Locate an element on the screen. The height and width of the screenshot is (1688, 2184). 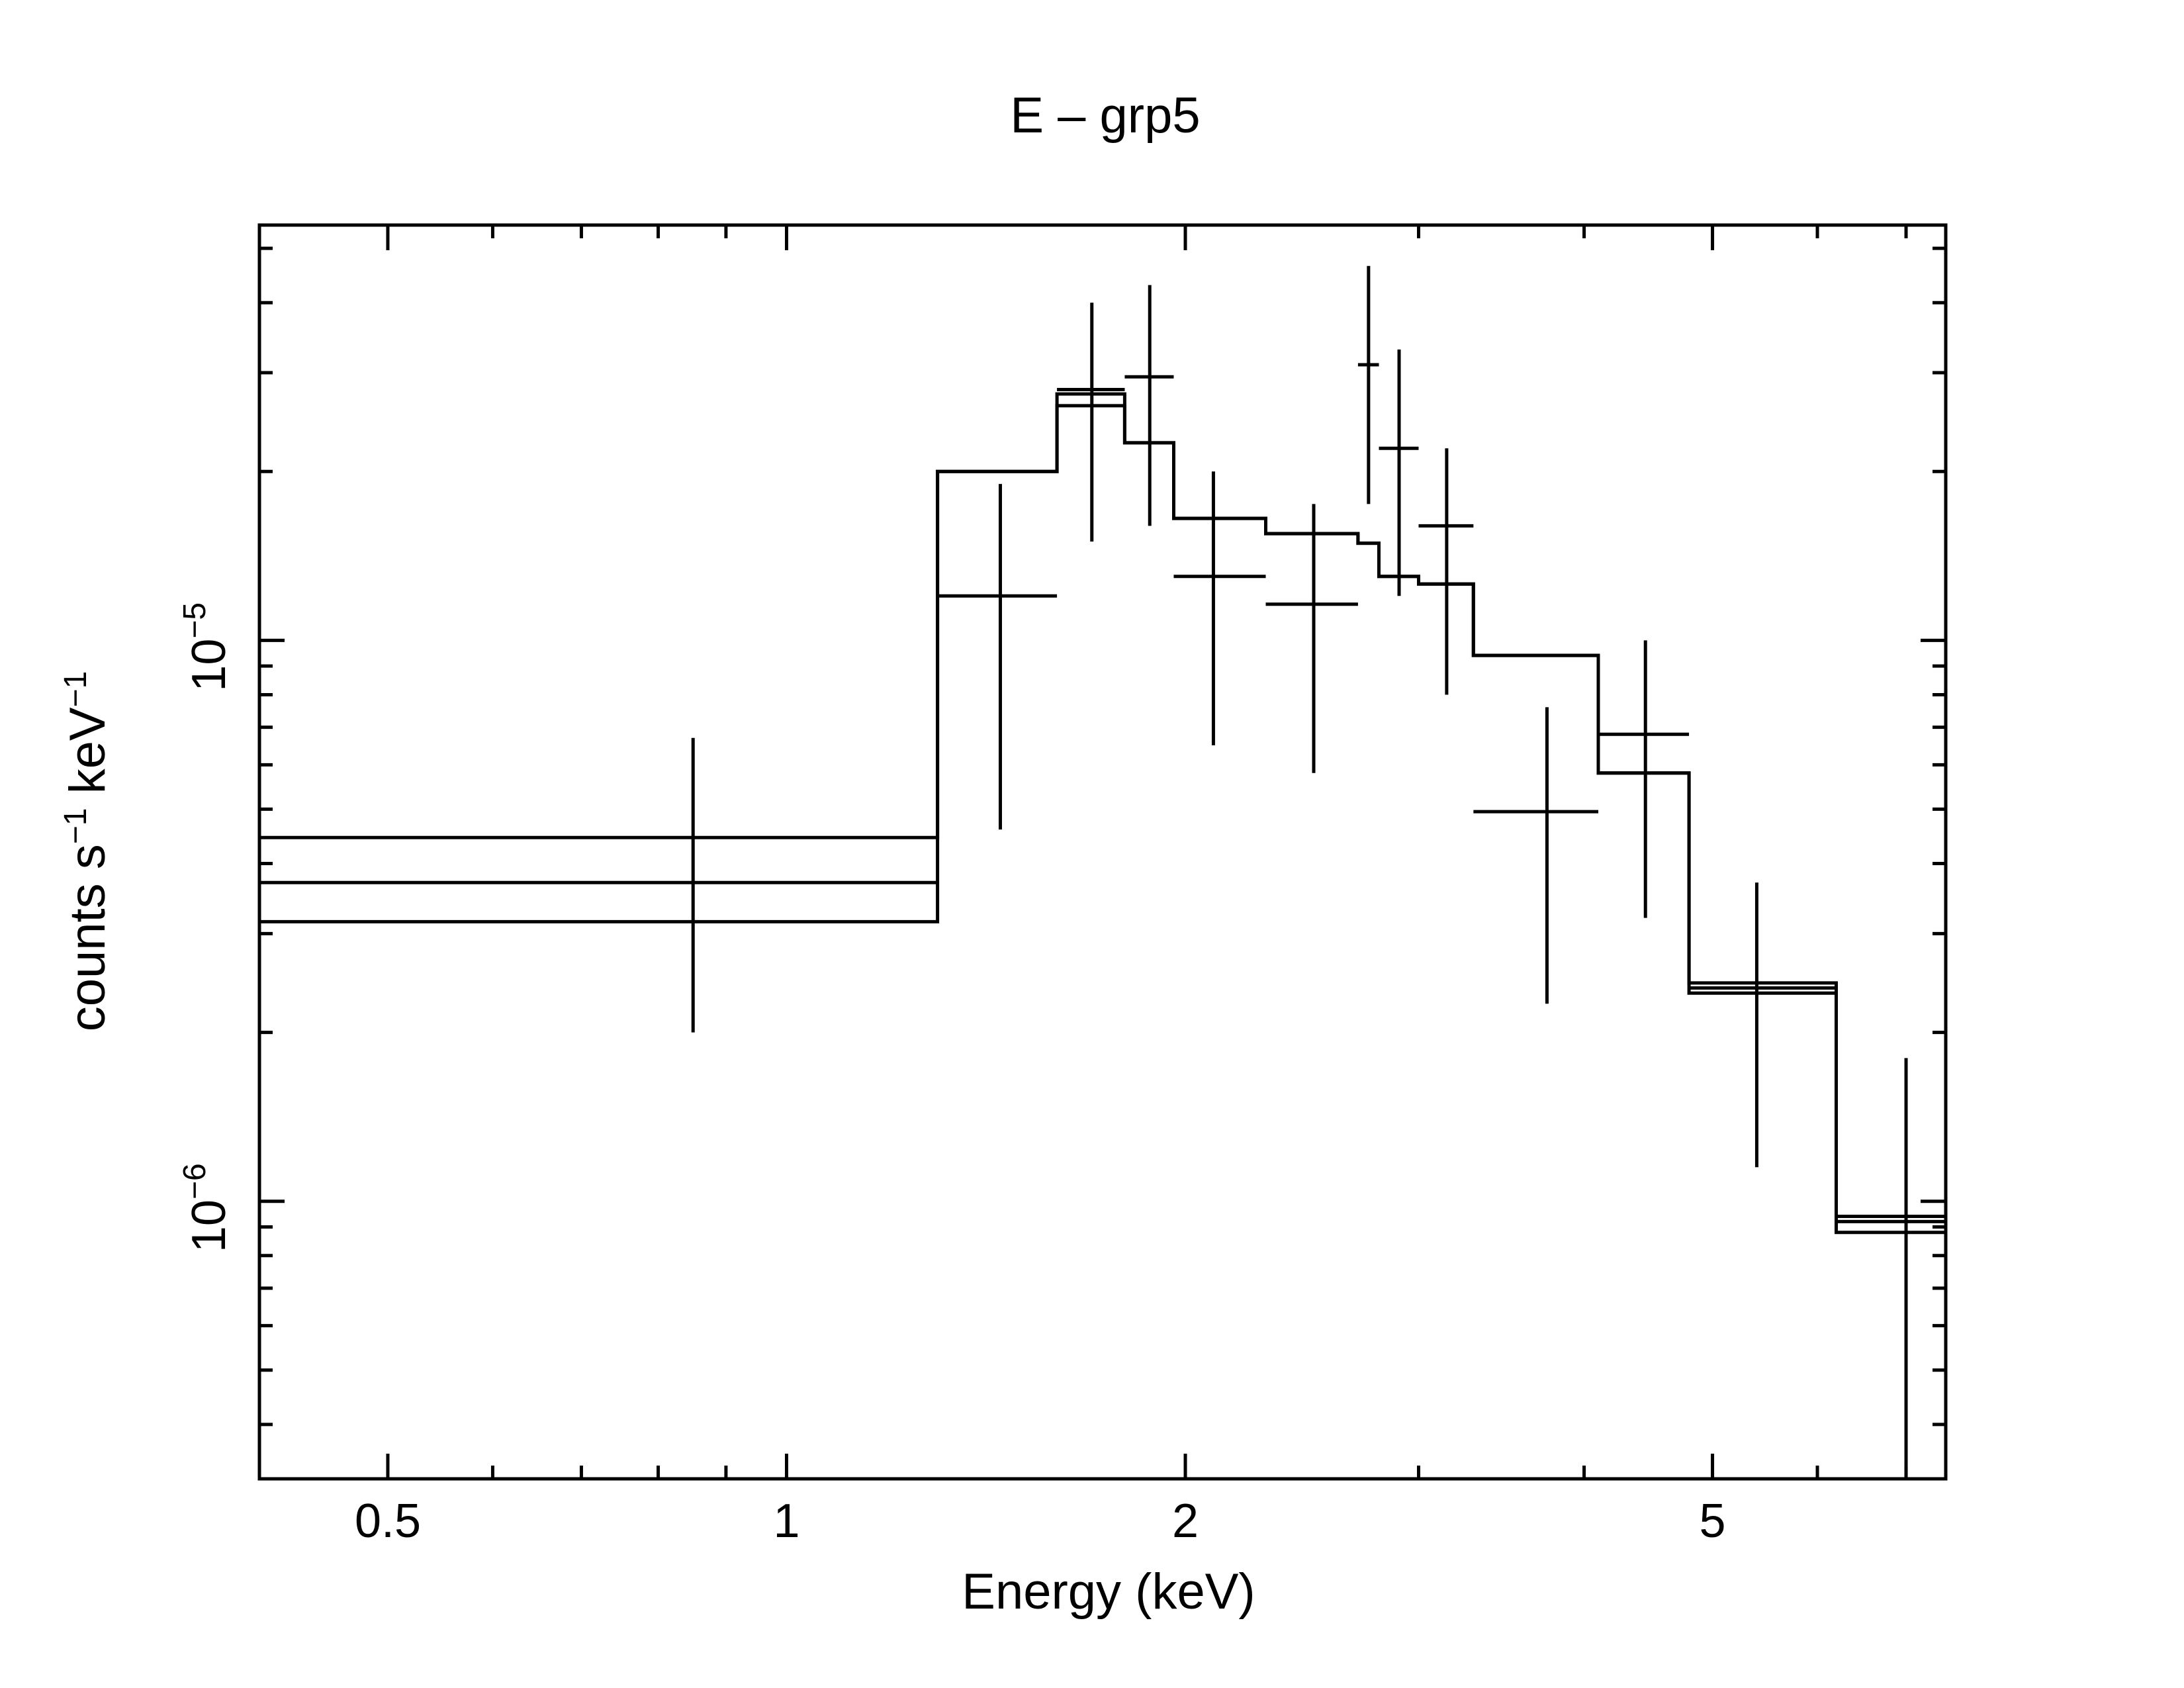
x-tick-labels: 0.5 1 2 5 is located at coordinates (1040, 1521).